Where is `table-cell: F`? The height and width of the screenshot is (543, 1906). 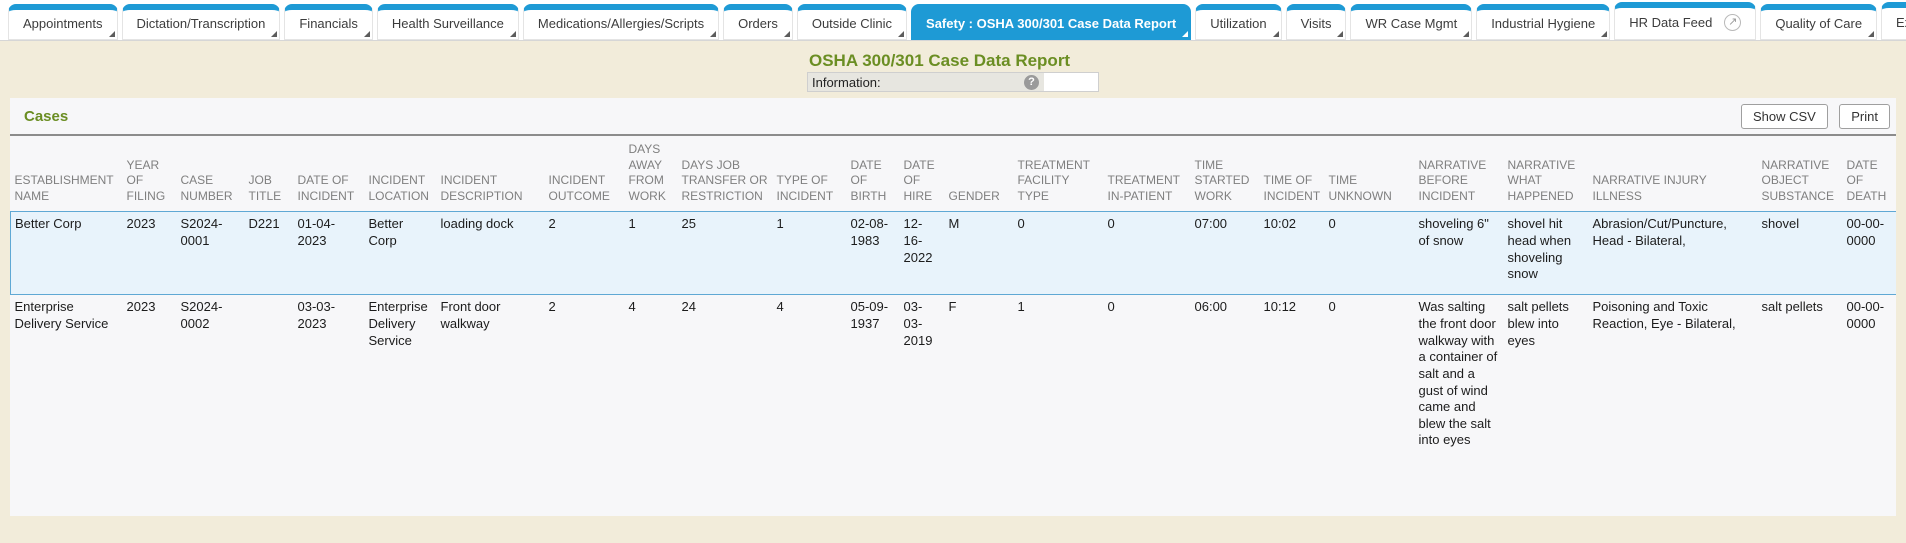
table-cell: F is located at coordinates (952, 307).